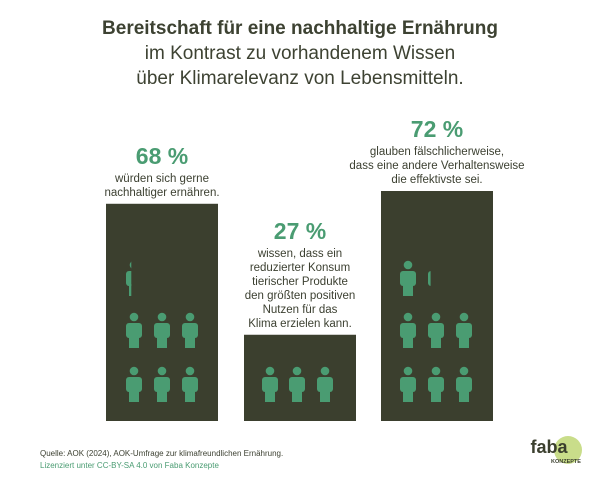  Describe the element at coordinates (300, 268) in the screenshot. I see `category-label: reduzierter Konsum` at that location.